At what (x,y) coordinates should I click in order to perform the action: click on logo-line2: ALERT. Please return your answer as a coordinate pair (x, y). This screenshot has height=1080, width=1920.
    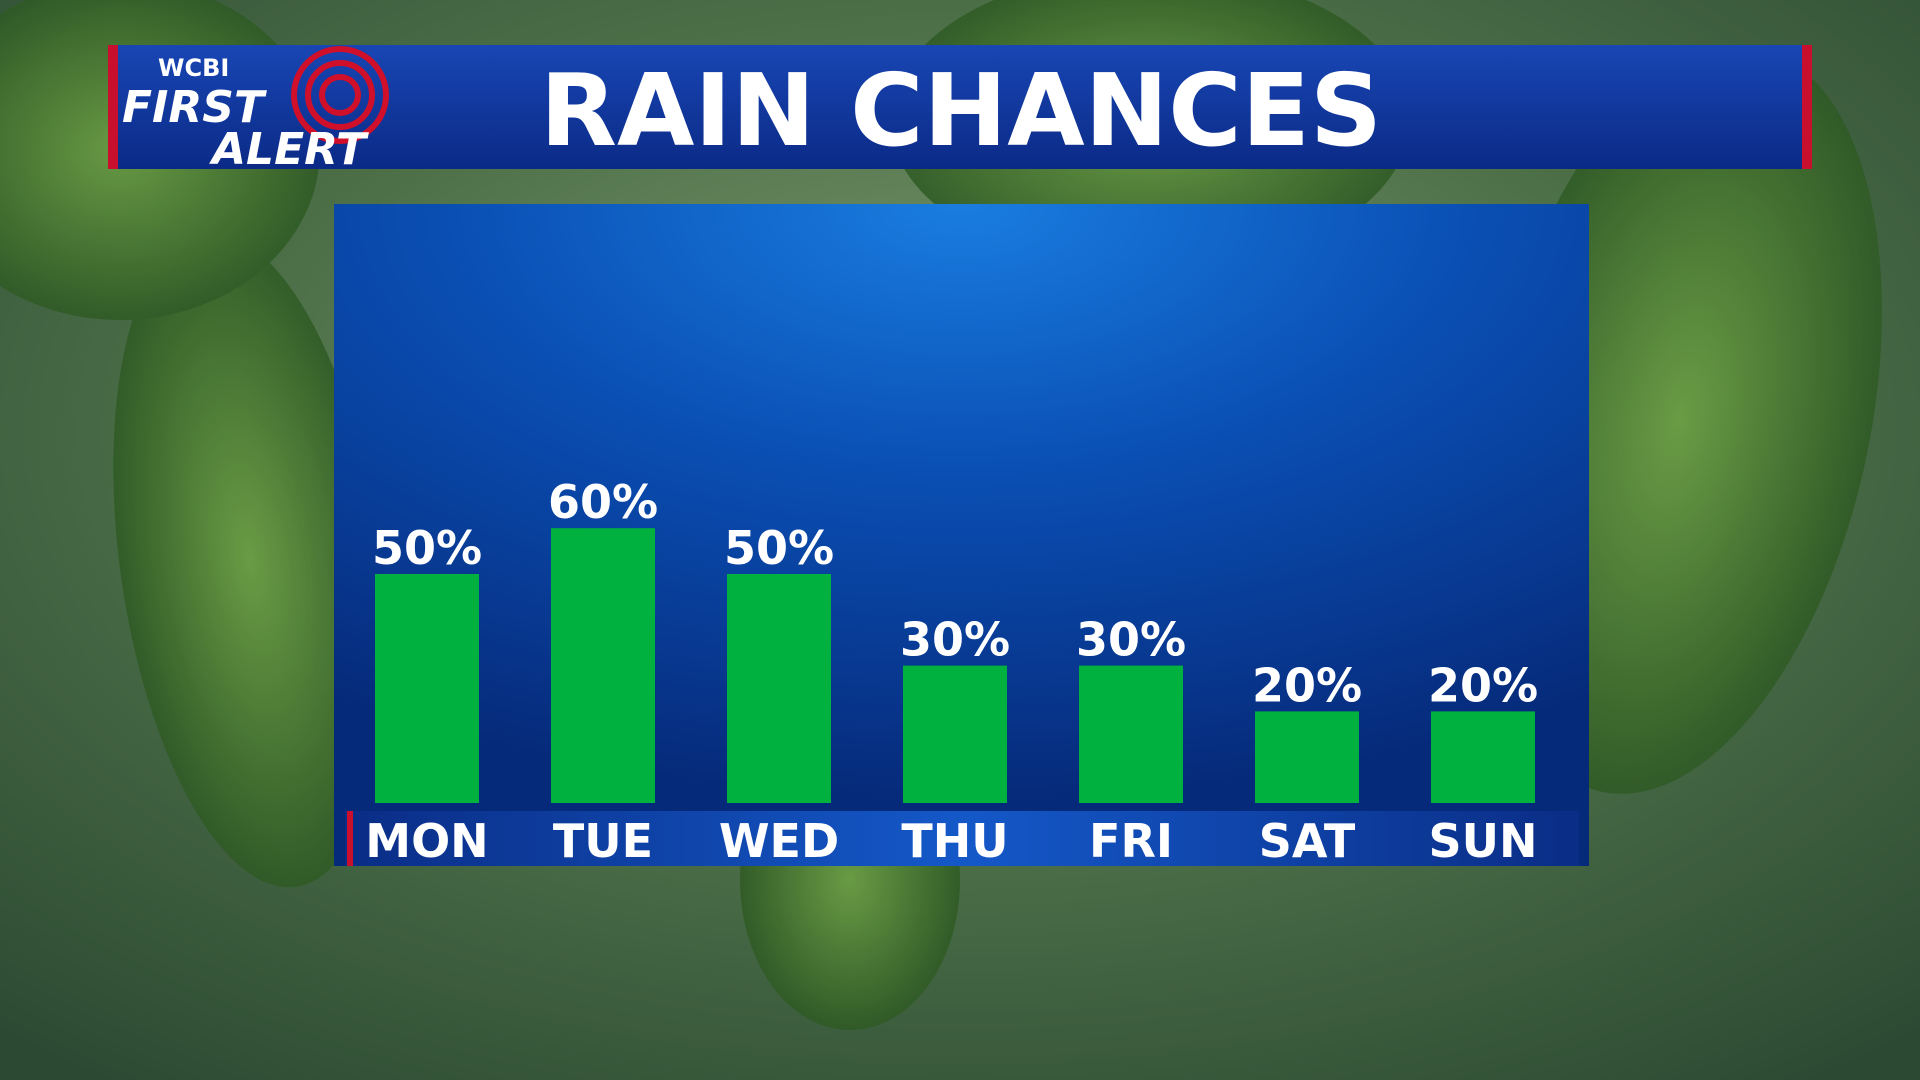
    Looking at the image, I should click on (289, 149).